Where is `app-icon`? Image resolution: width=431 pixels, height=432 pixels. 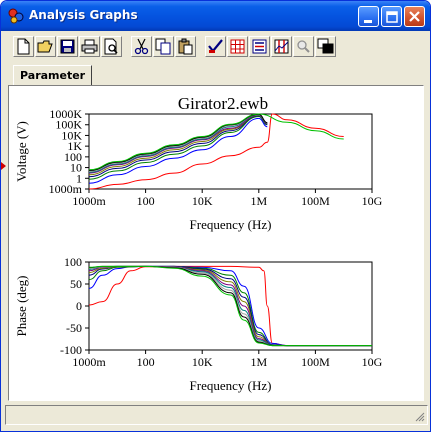
app-icon is located at coordinates (16, 16).